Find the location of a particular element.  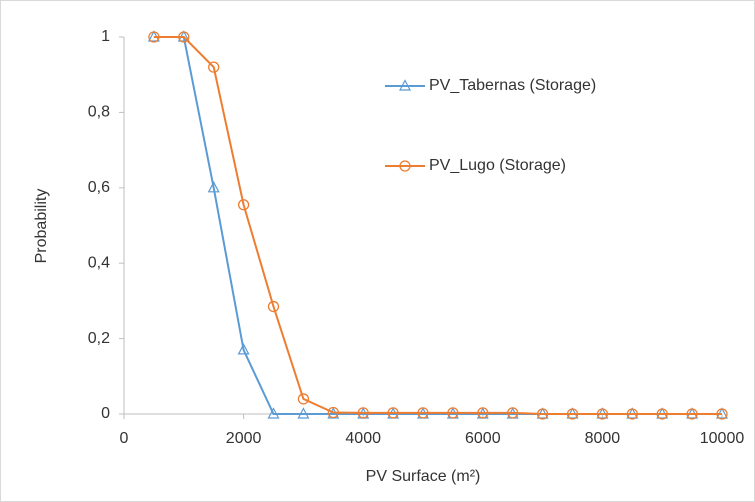

y-tick-label: 0 is located at coordinates (105, 413).